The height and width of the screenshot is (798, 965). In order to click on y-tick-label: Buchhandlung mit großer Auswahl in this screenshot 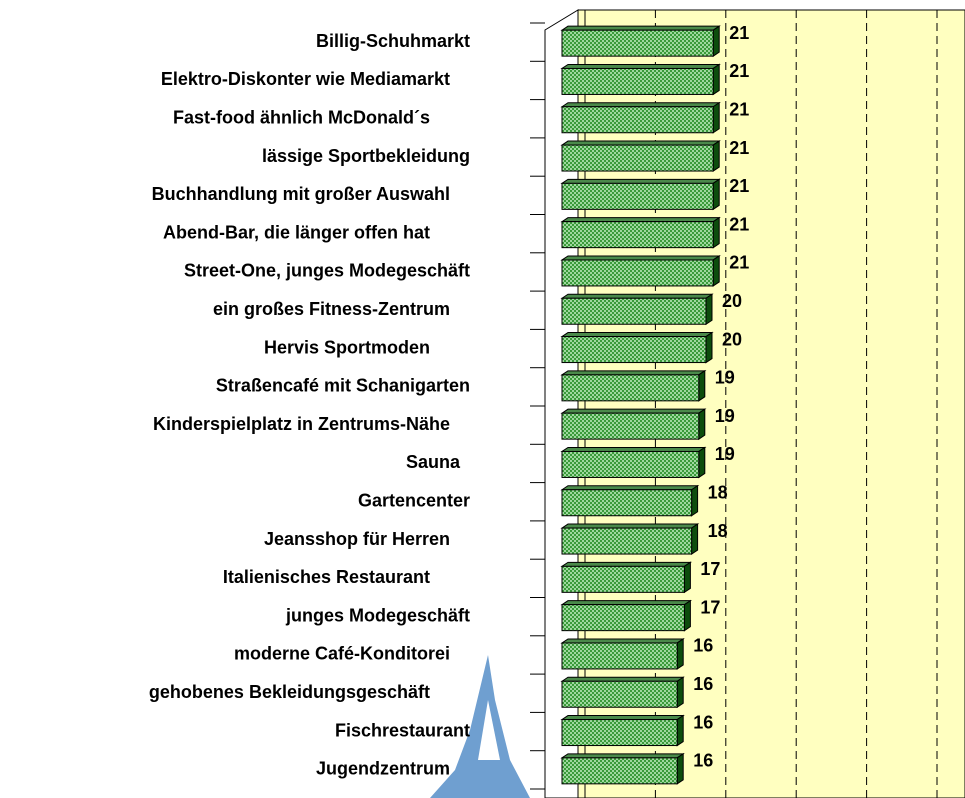, I will do `click(301, 194)`.